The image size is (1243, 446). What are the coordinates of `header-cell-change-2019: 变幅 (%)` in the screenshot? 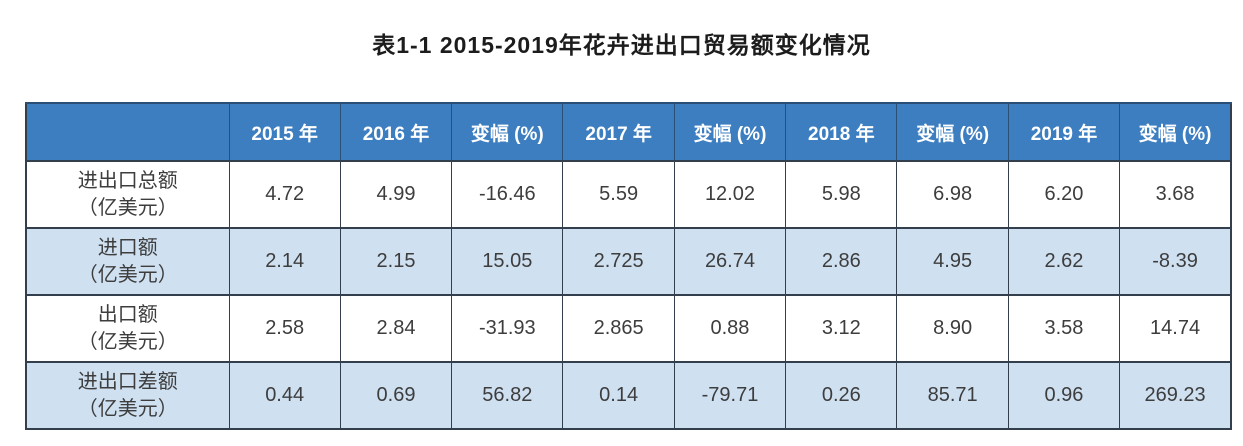 It's located at (1175, 132).